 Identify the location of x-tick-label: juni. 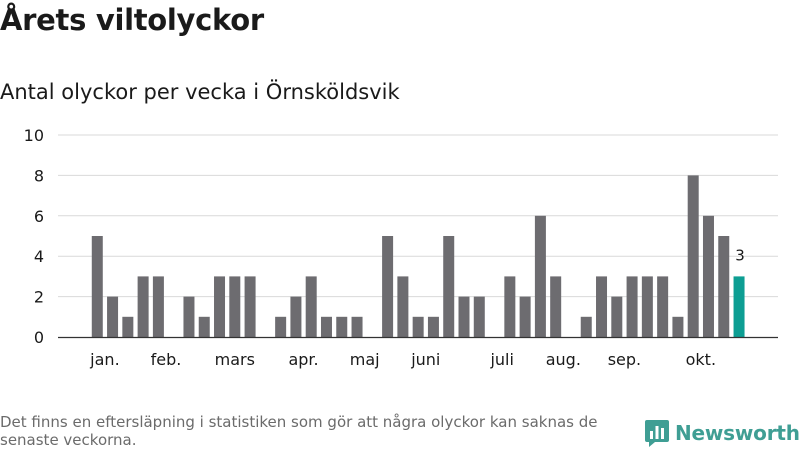
(425, 359).